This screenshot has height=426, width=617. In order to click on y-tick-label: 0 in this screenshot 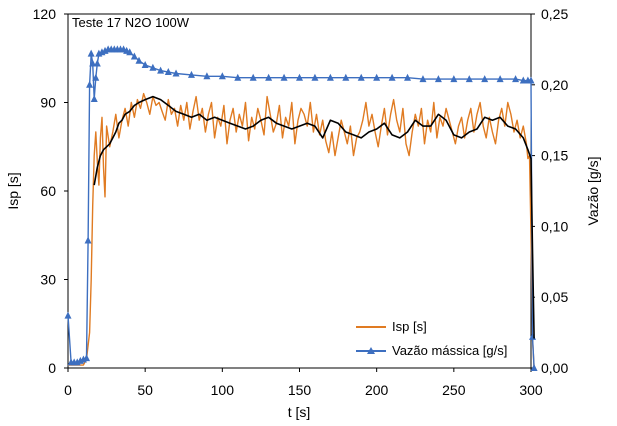, I will do `click(52, 368)`.